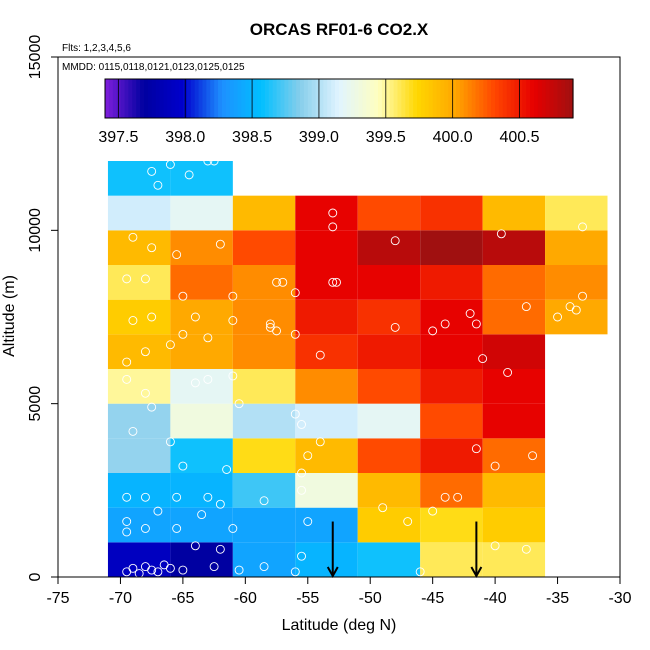 This screenshot has height=650, width=650. I want to click on x-tick-label: -50, so click(370, 598).